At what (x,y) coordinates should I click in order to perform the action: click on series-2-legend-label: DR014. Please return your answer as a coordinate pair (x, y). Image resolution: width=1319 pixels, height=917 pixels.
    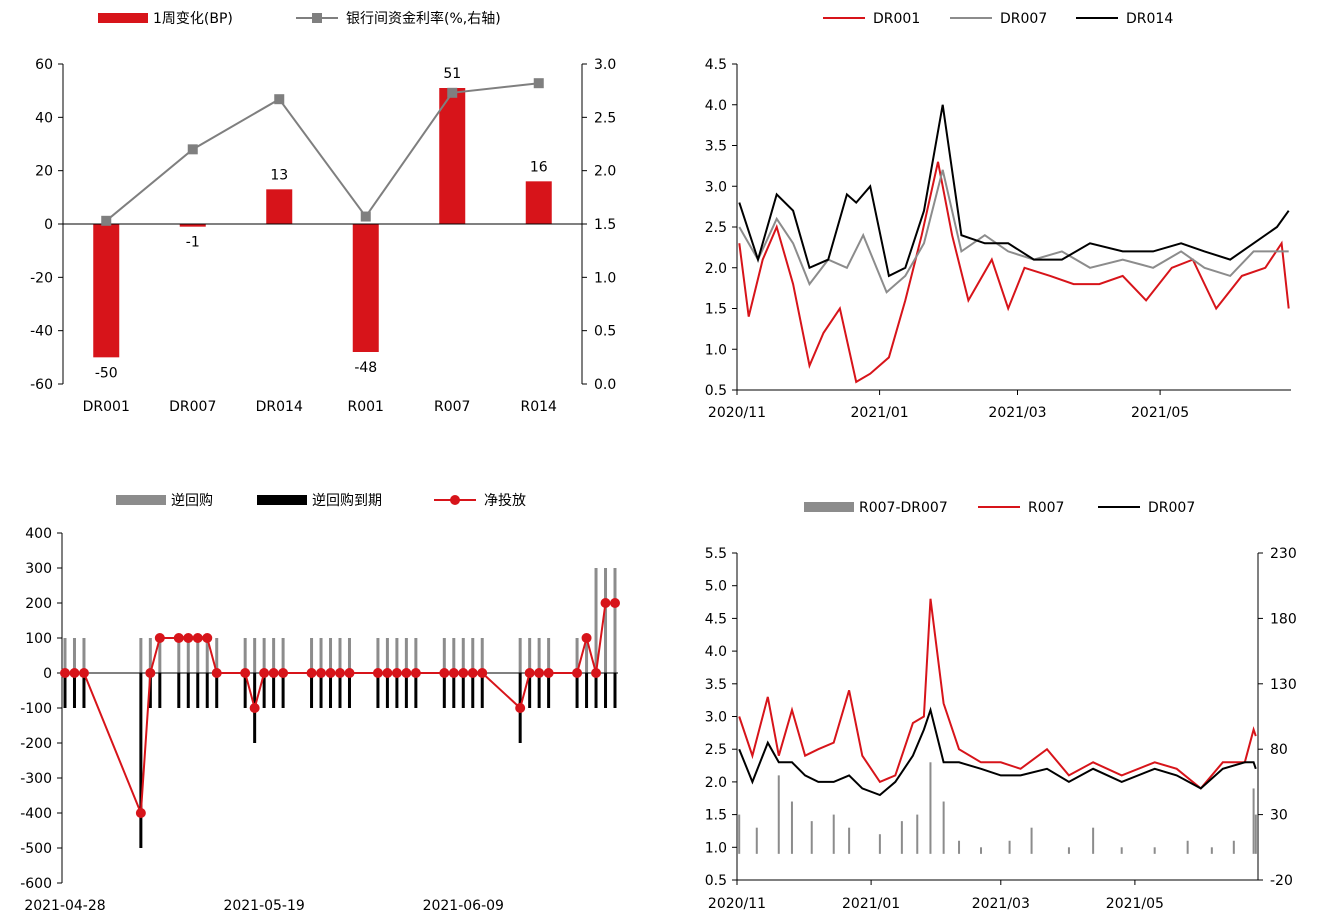
    Looking at the image, I should click on (1149, 19).